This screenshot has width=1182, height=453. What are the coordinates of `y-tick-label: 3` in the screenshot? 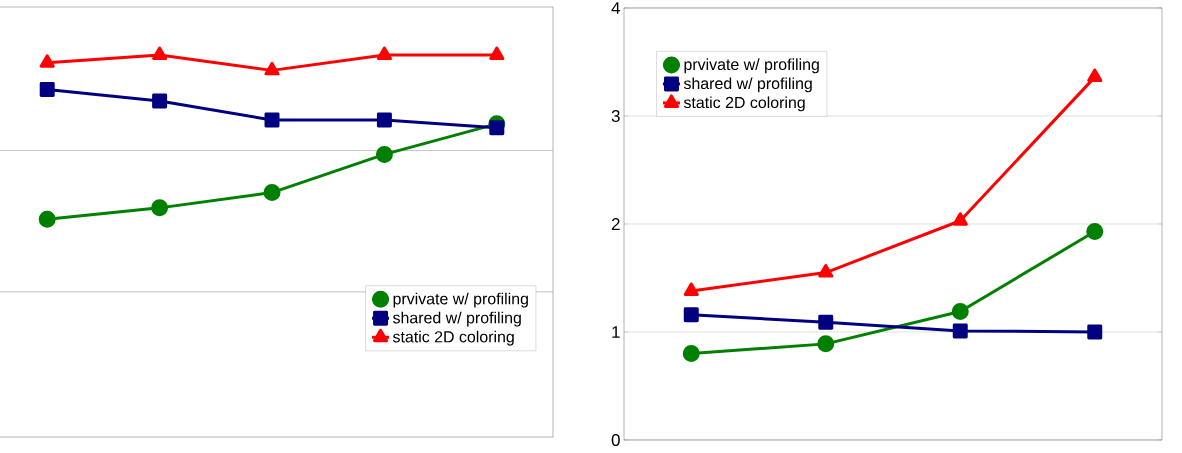 It's located at (615, 115).